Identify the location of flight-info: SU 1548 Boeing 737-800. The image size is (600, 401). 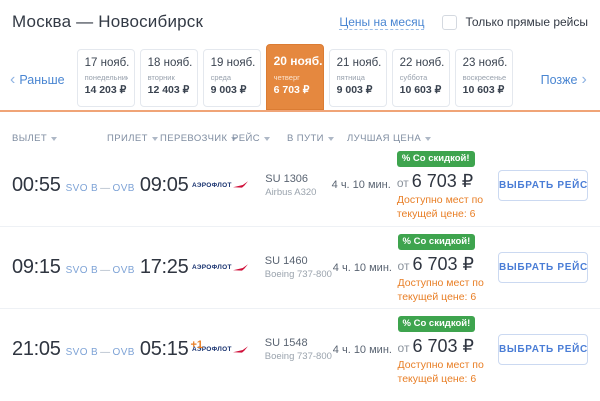
(293, 349).